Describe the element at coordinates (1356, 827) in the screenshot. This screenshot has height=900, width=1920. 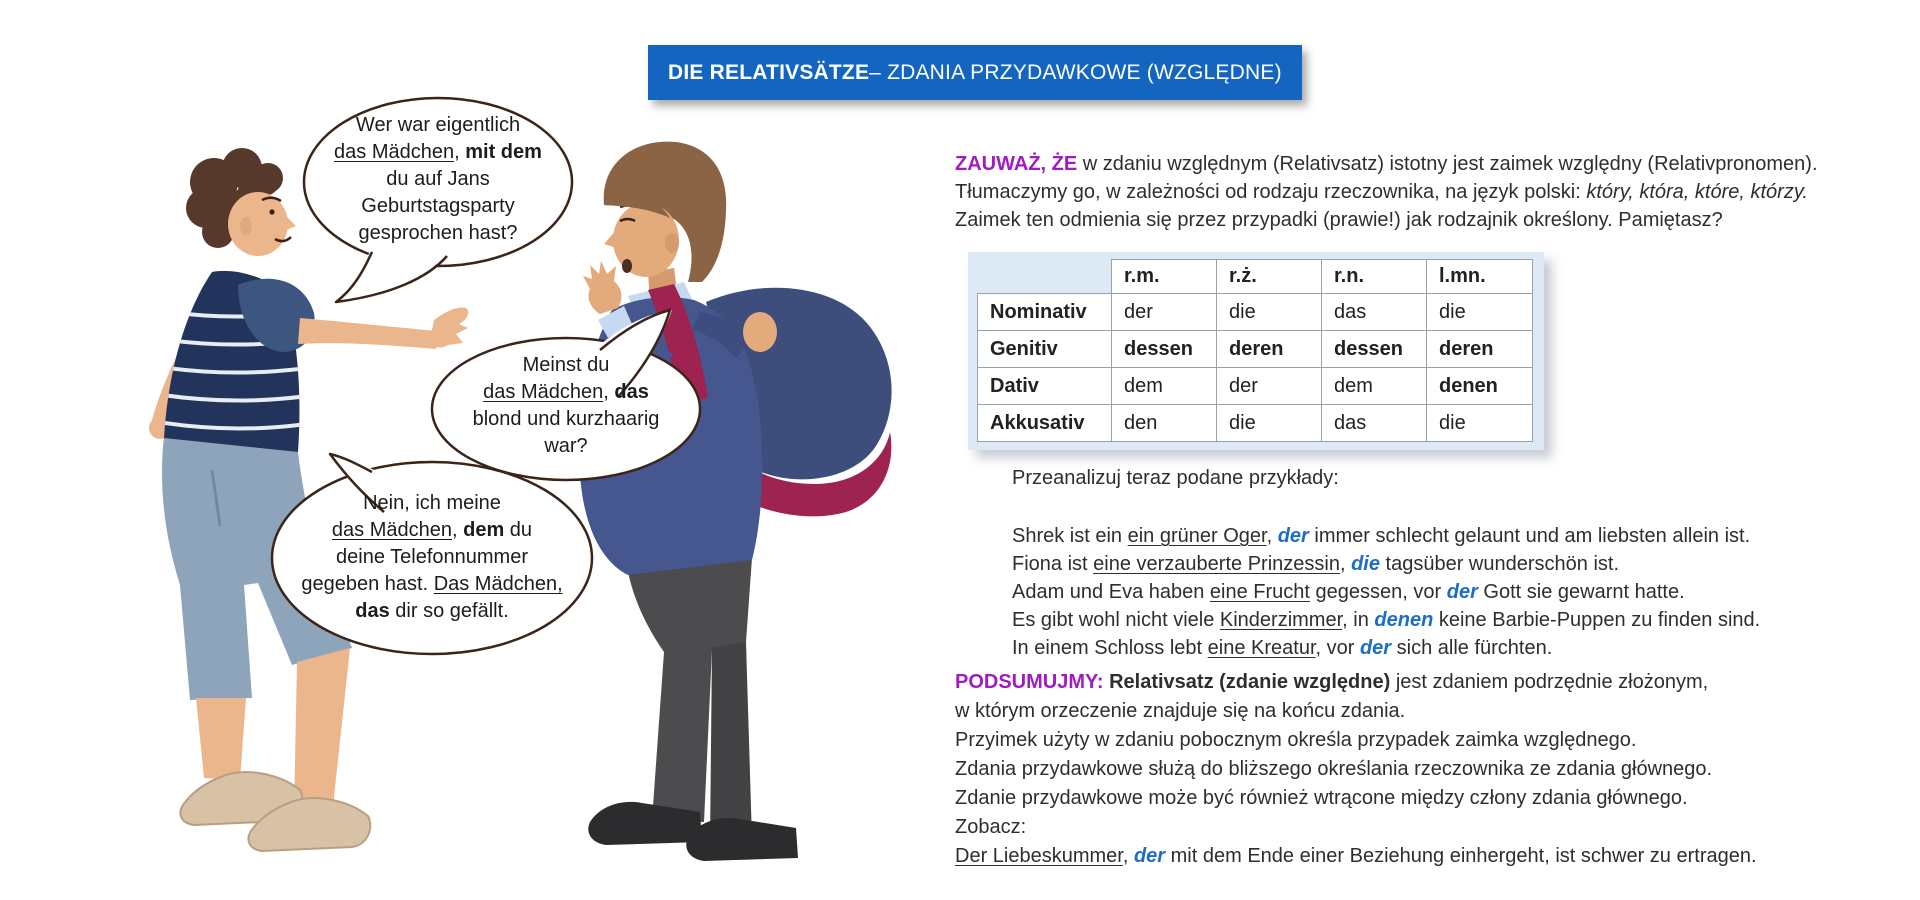
I see `summary-line: Zobacz:` at that location.